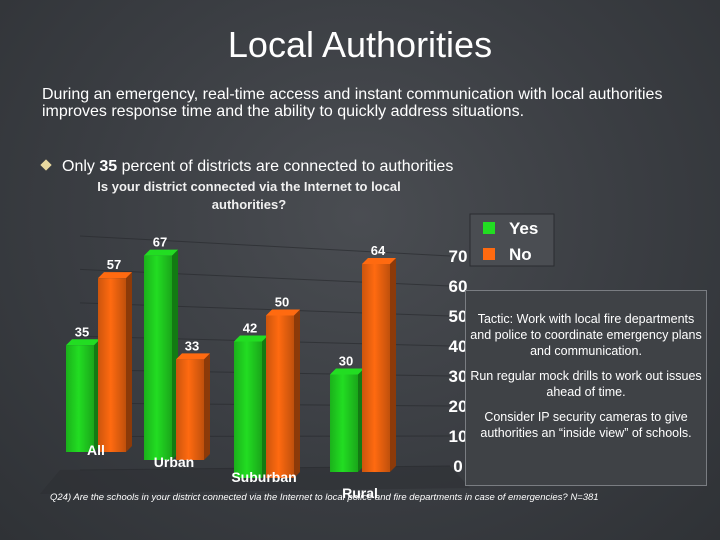 Image resolution: width=720 pixels, height=540 pixels. What do you see at coordinates (489, 228) in the screenshot?
I see `legend-swatch-yes` at bounding box center [489, 228].